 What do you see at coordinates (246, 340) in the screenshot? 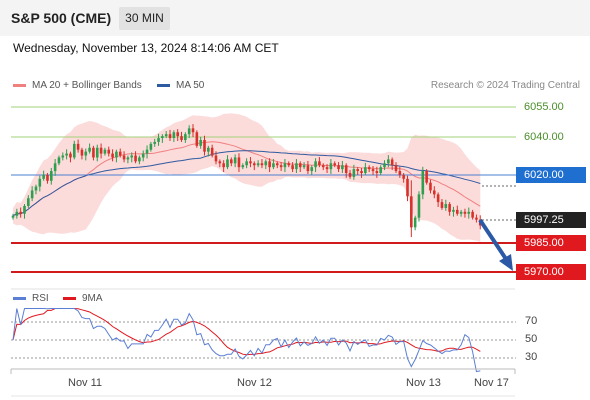
I see `rsi-line` at bounding box center [246, 340].